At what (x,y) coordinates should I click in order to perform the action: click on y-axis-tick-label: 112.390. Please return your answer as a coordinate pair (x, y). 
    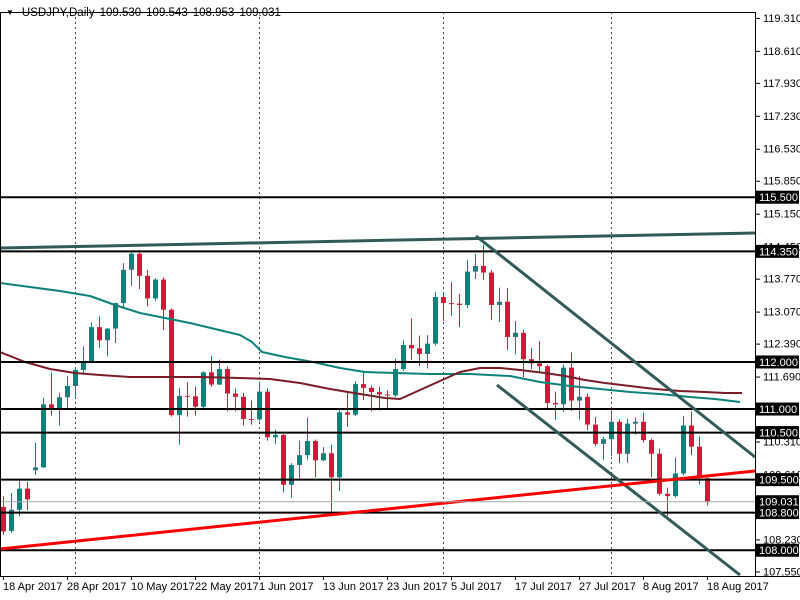
    Looking at the image, I should click on (781, 345).